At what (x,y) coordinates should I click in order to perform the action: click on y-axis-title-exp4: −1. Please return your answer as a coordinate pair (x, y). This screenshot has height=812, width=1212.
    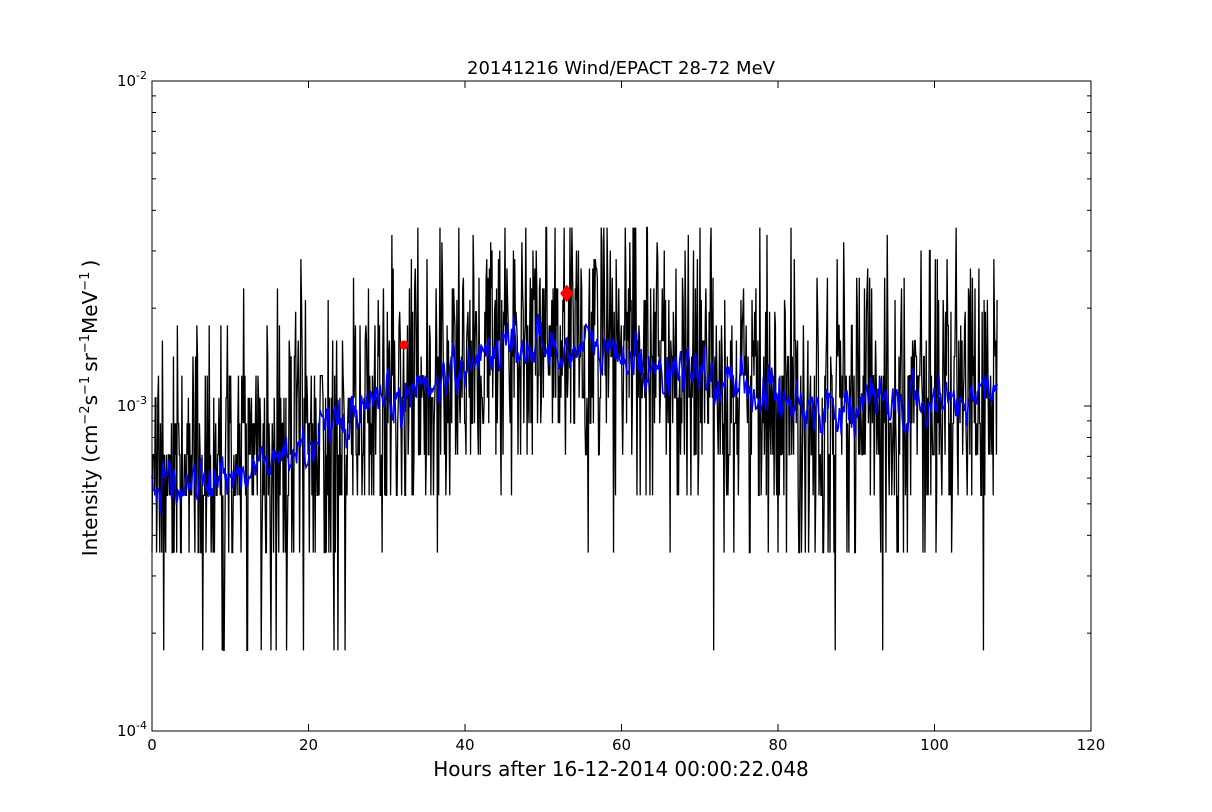
    Looking at the image, I should click on (85, 281).